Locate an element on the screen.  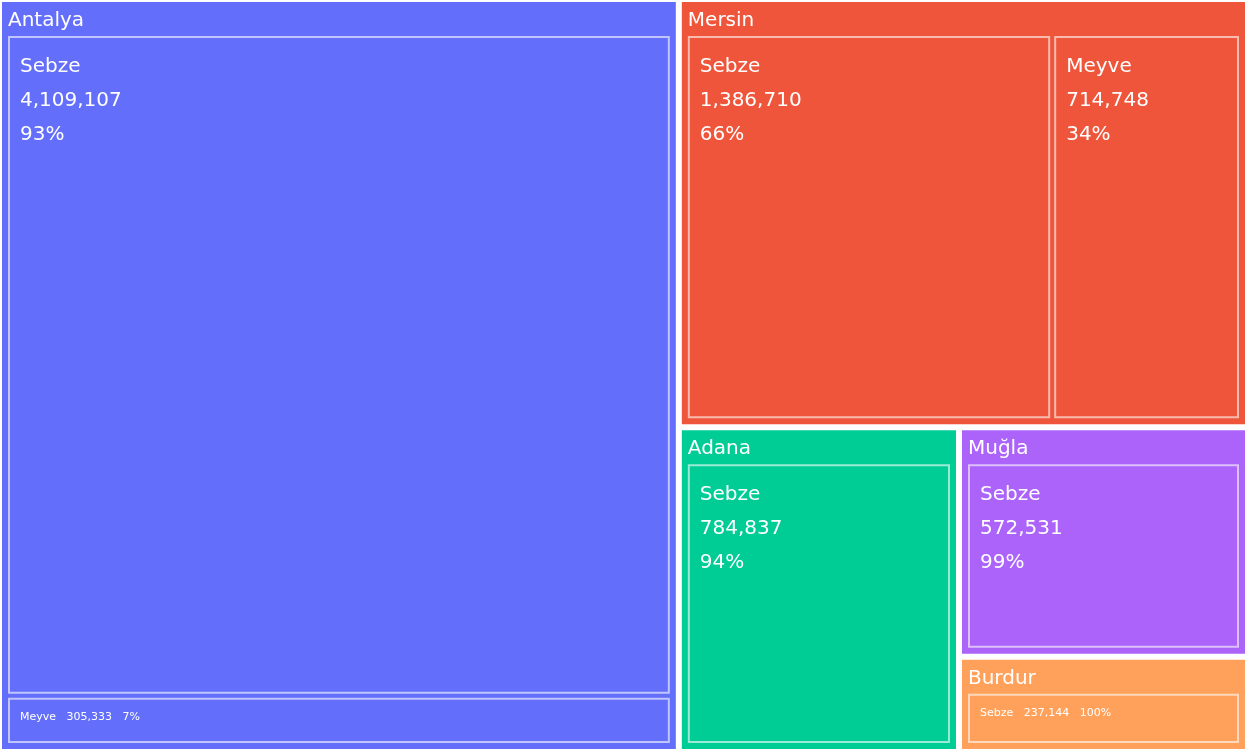
data-label: 784,837 is located at coordinates (741, 527).